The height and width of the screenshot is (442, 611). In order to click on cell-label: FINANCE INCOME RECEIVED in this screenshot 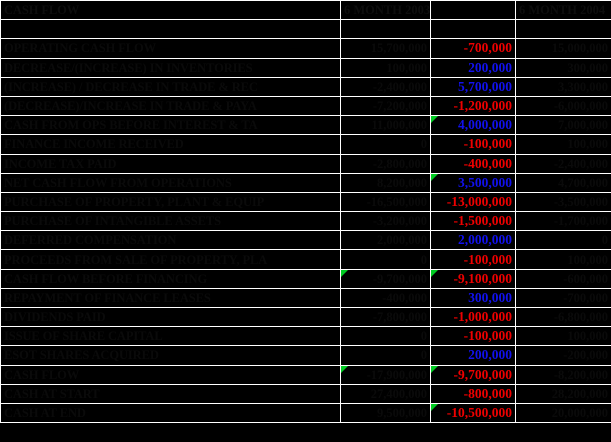, I will do `click(170, 144)`.